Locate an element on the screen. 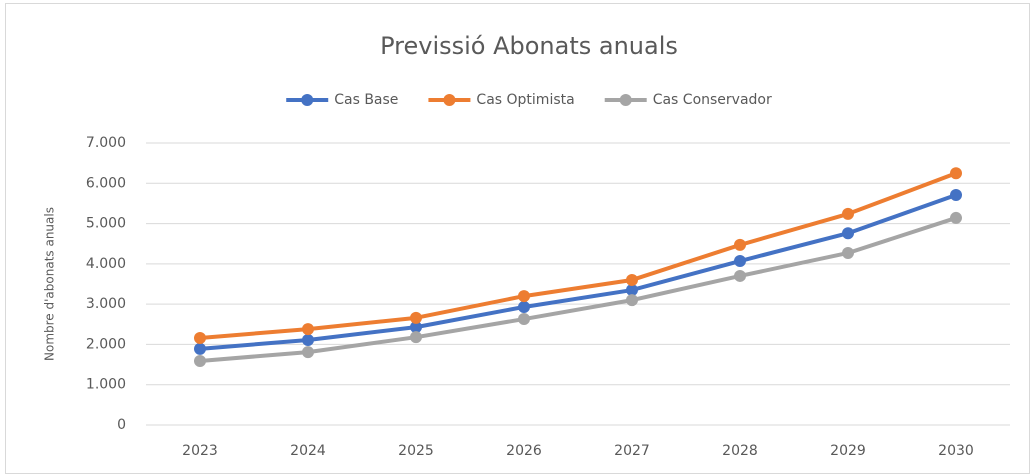 This screenshot has height=475, width=1032. y-tick-label: 2.000 is located at coordinates (106, 344).